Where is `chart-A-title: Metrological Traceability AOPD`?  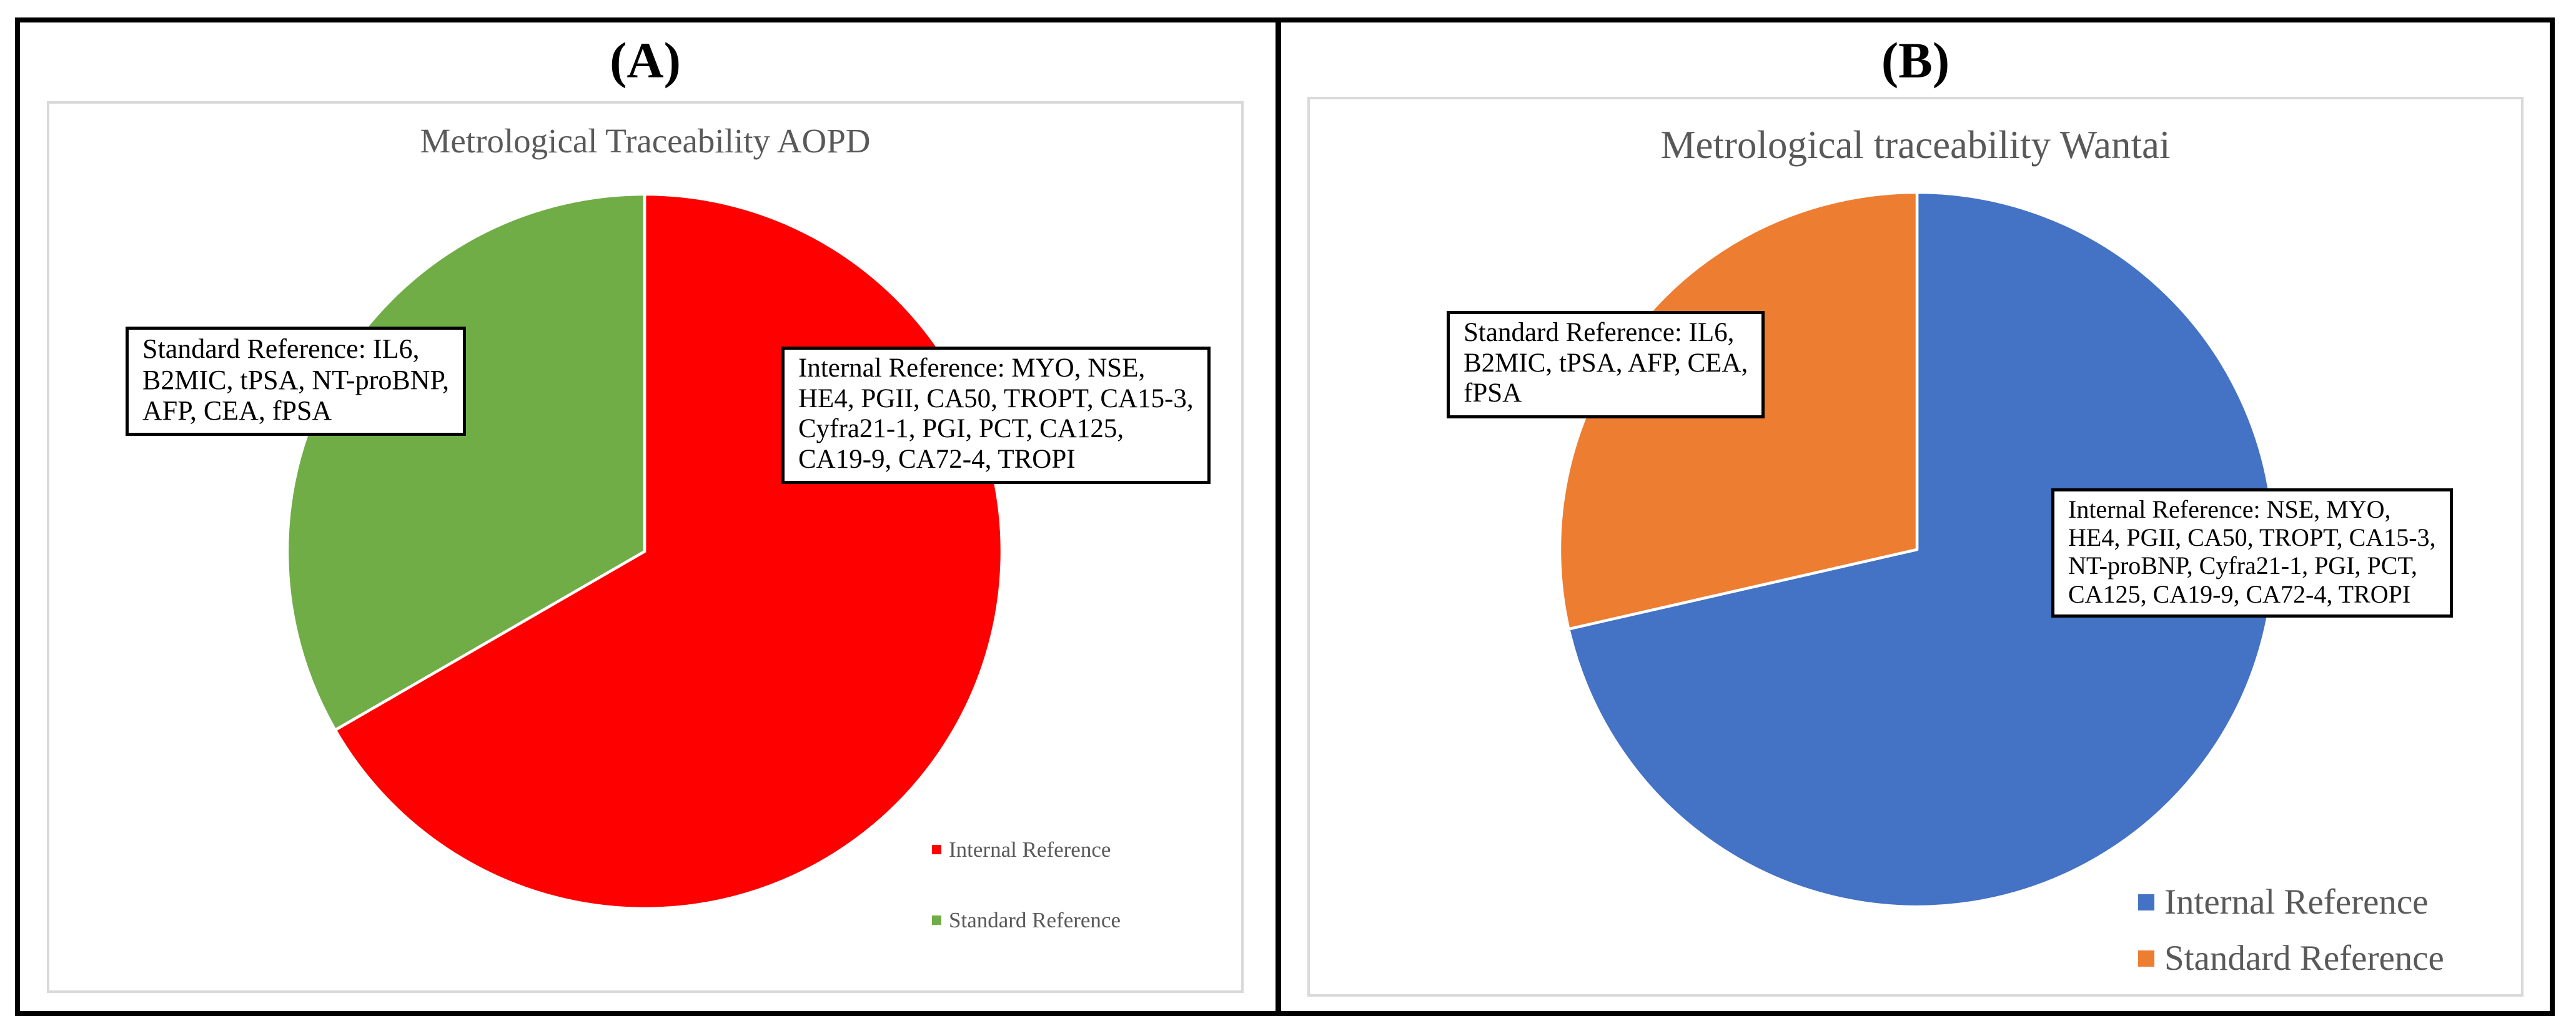 chart-A-title: Metrological Traceability AOPD is located at coordinates (645, 141).